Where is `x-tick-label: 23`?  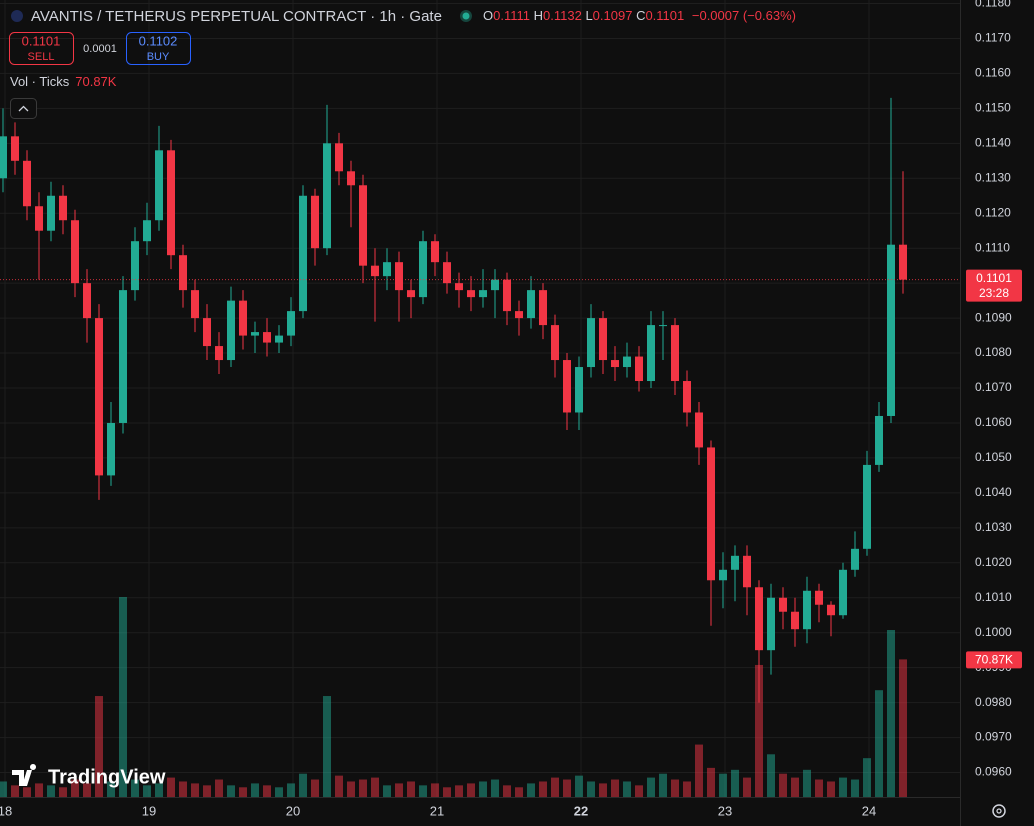 x-tick-label: 23 is located at coordinates (725, 810).